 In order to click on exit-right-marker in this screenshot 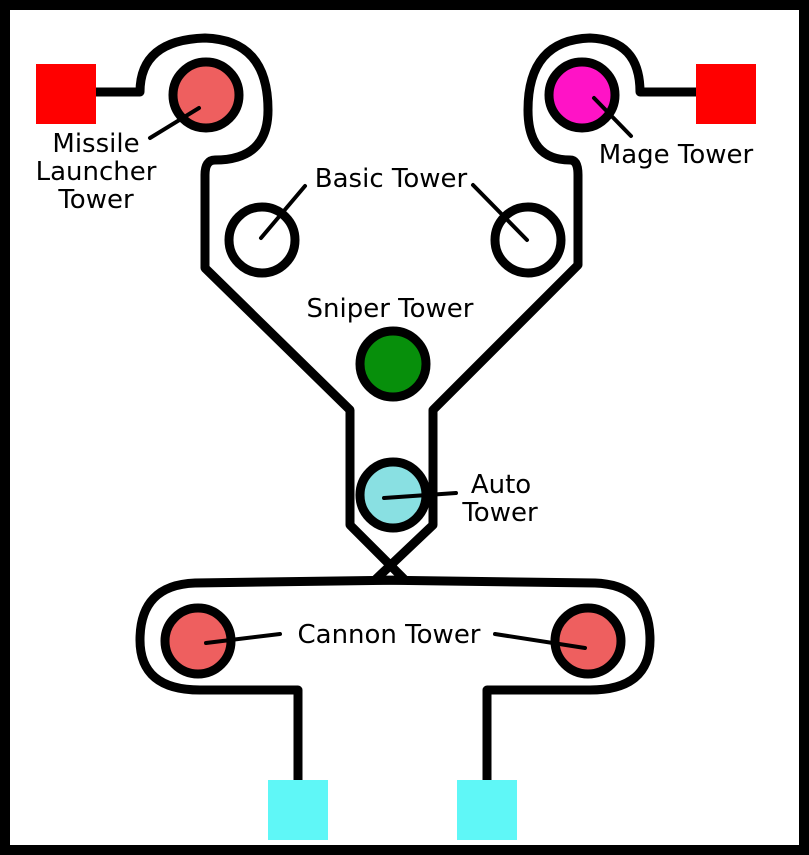, I will do `click(487, 810)`.